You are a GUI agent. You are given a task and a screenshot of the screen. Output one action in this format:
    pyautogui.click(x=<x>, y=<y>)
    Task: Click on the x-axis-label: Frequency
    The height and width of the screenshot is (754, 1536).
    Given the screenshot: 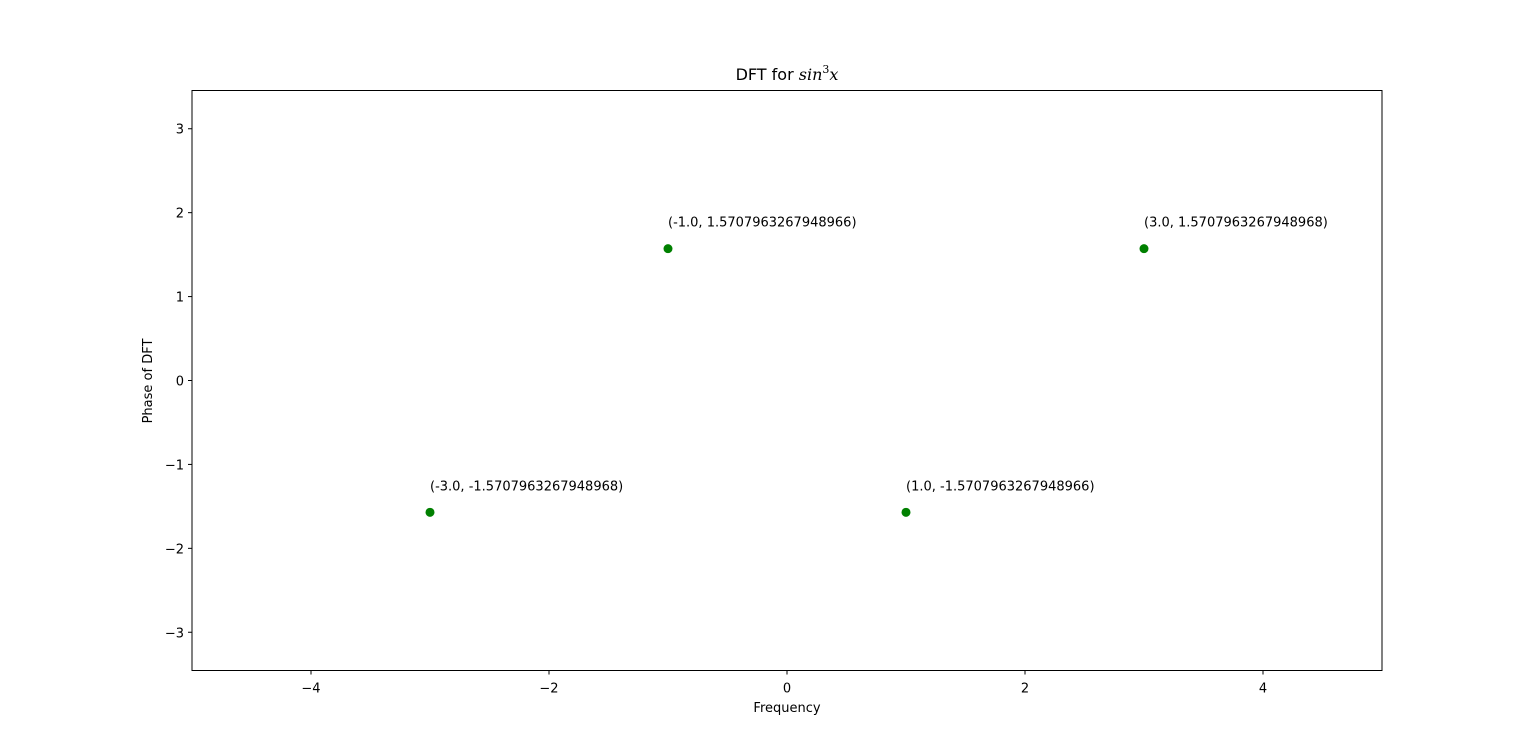 What is the action you would take?
    pyautogui.click(x=786, y=708)
    